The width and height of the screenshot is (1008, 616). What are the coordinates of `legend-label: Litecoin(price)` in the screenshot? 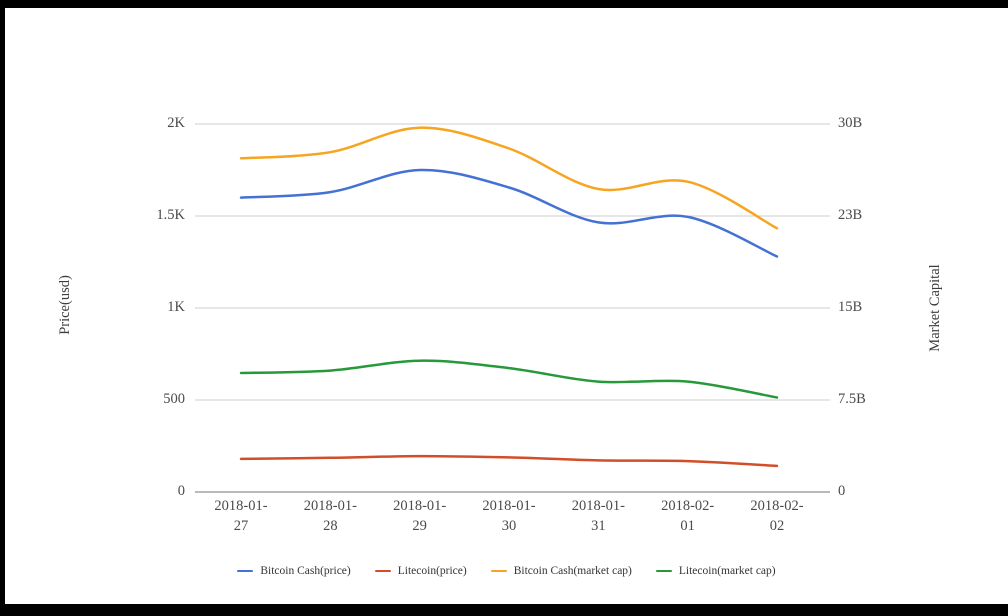 It's located at (432, 571).